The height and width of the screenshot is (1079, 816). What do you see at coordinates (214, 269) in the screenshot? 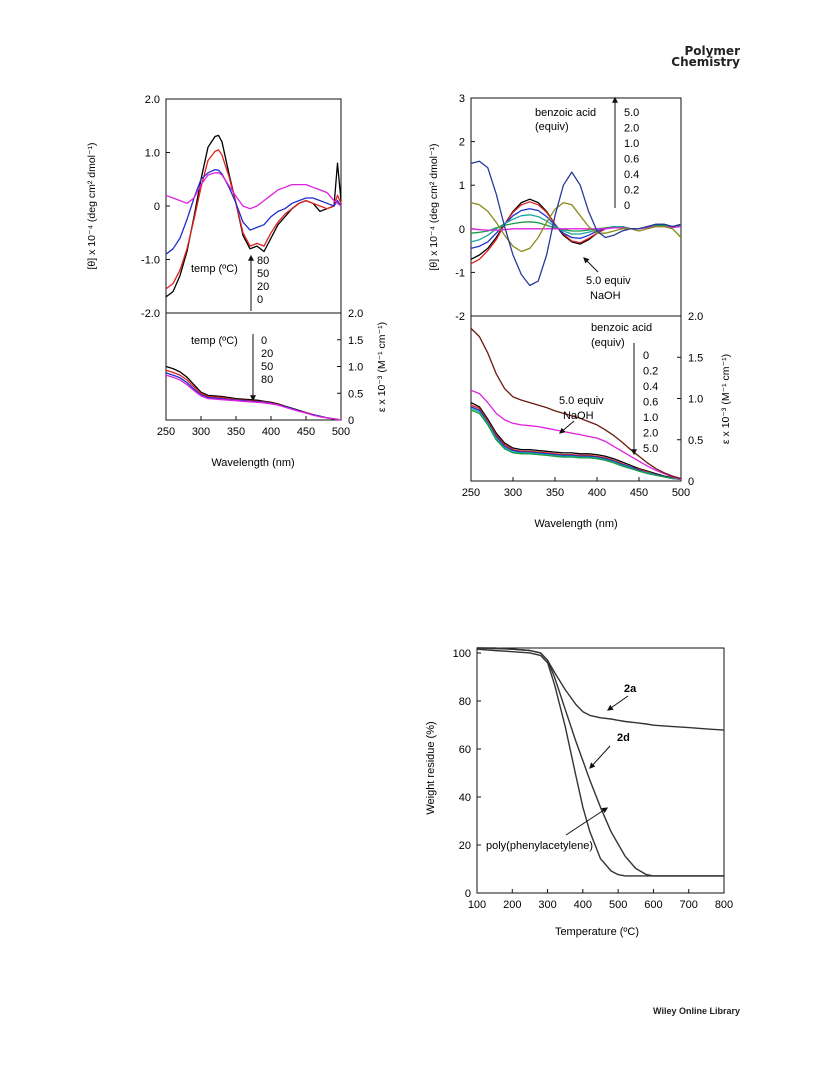
I see `fig1-top-legend-title: temp (ºC)` at bounding box center [214, 269].